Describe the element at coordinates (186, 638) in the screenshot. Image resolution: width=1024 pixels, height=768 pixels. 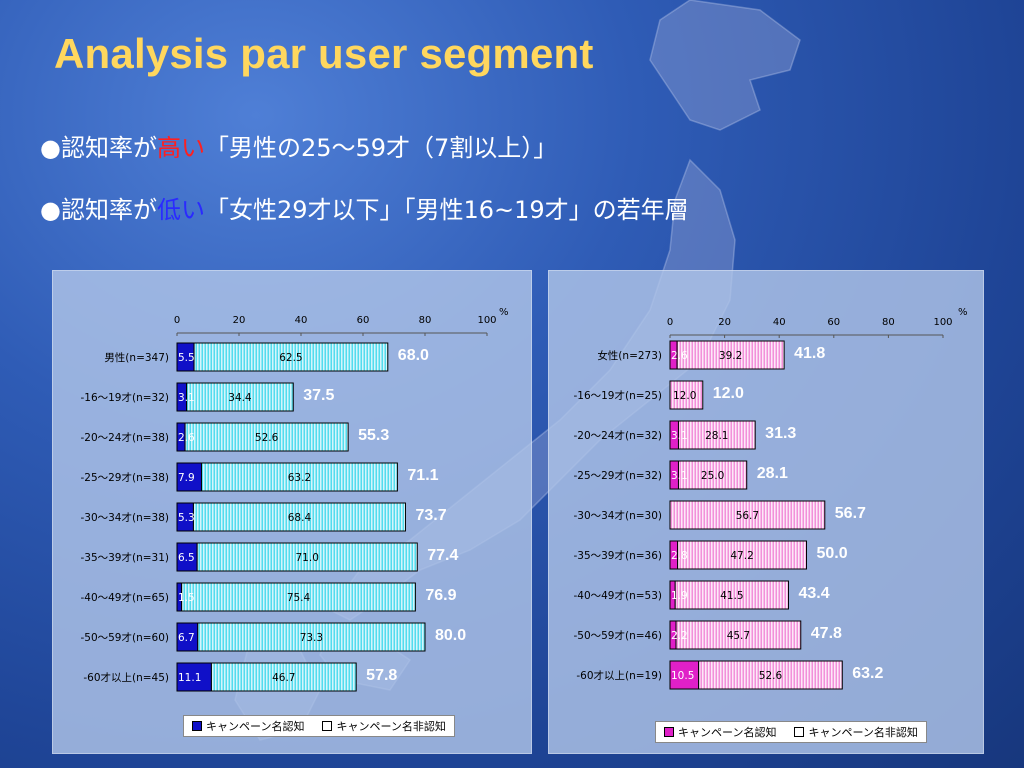
I see `data-label-aware: 6.7` at that location.